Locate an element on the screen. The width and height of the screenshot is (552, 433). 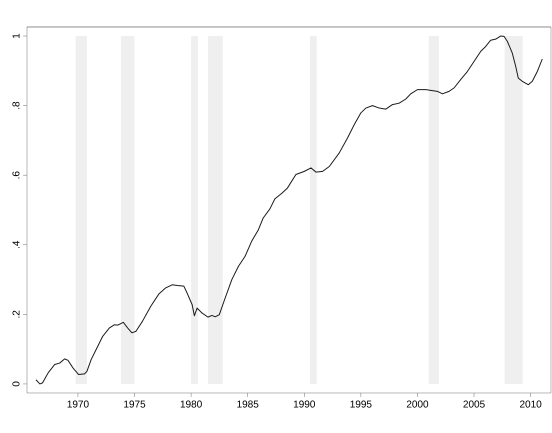
x-tick-label: 1970 is located at coordinates (78, 404).